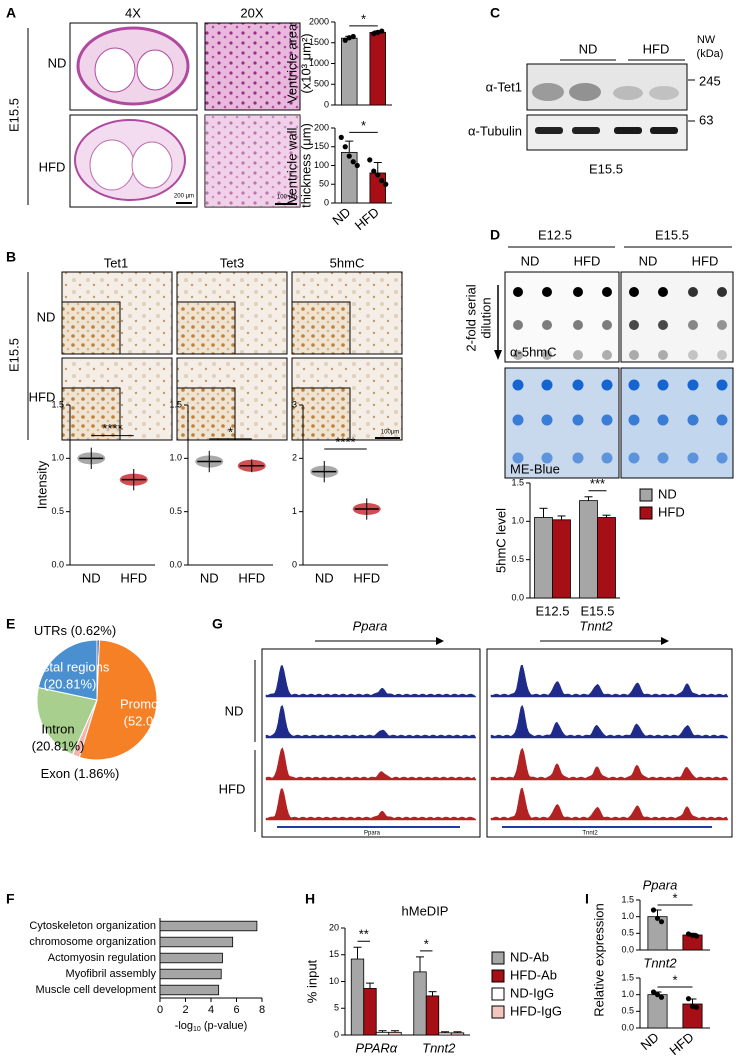  I want to click on pie-slice, so click(67, 670).